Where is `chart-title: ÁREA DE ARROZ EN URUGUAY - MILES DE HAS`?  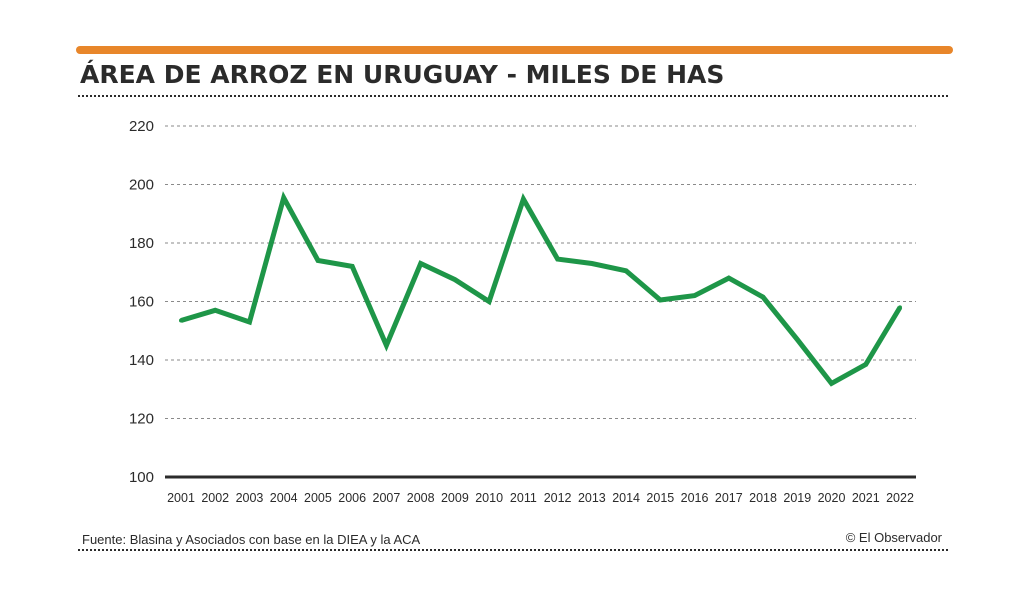
chart-title: ÁREA DE ARROZ EN URUGUAY - MILES DE HAS is located at coordinates (402, 74).